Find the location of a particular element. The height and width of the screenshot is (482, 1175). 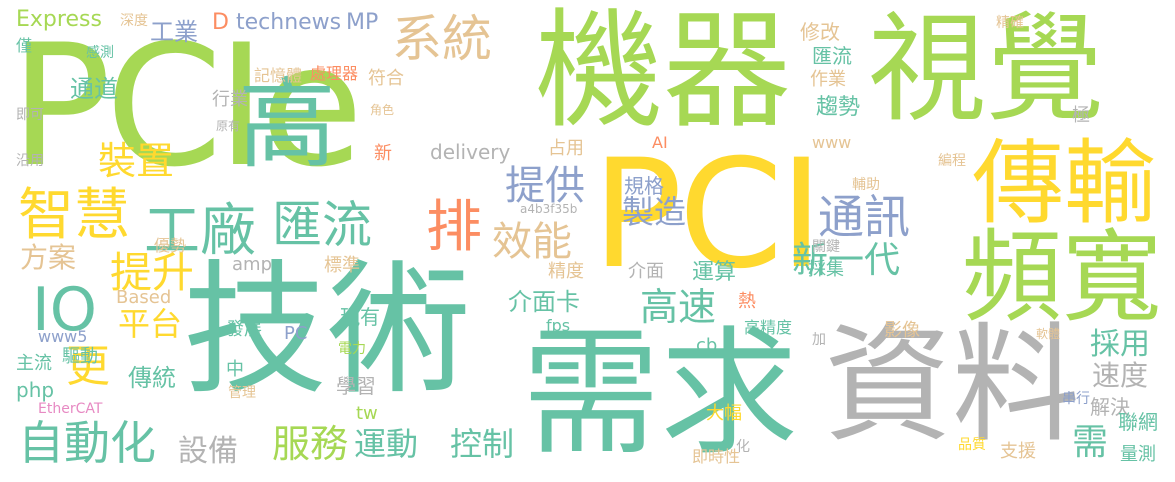

word-processor: 處理器 is located at coordinates (334, 73).